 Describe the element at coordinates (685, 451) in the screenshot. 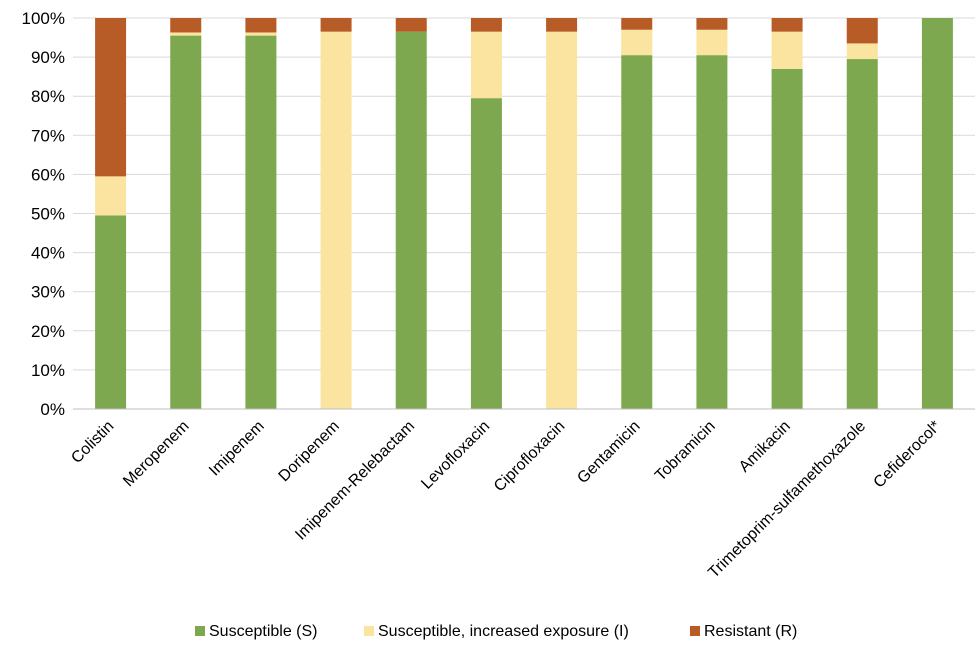

I see `x-tick-label: Tobramicin` at that location.